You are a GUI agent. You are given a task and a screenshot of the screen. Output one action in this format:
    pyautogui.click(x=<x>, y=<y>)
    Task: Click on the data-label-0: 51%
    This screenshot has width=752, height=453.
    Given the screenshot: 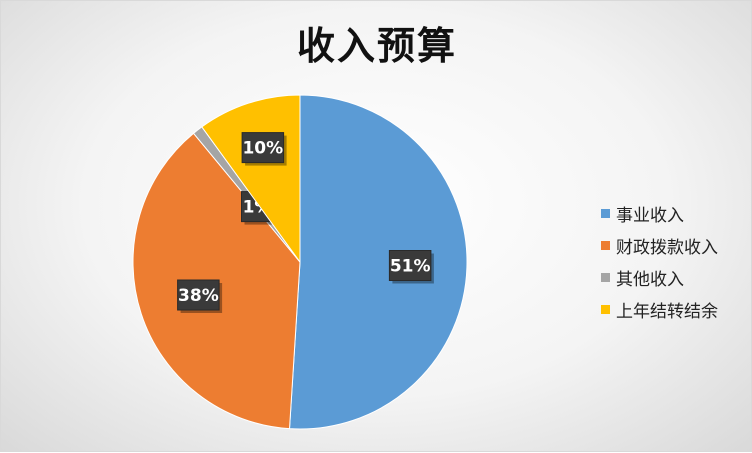 What is the action you would take?
    pyautogui.click(x=411, y=267)
    